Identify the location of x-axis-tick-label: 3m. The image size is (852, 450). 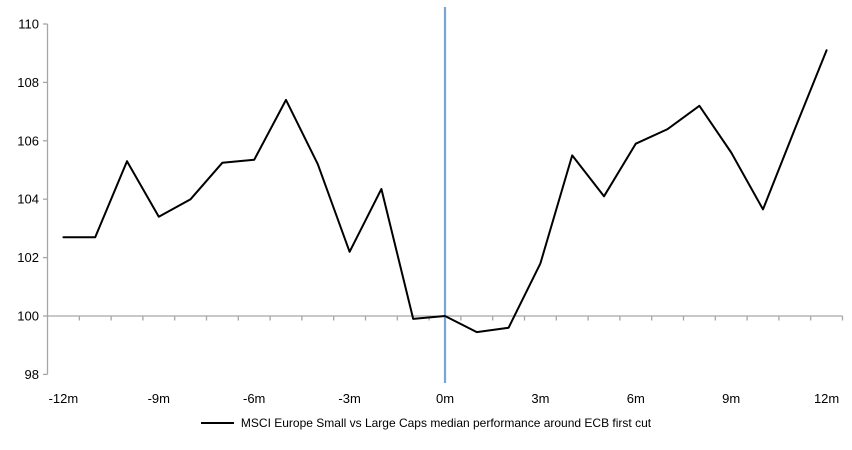
(540, 398).